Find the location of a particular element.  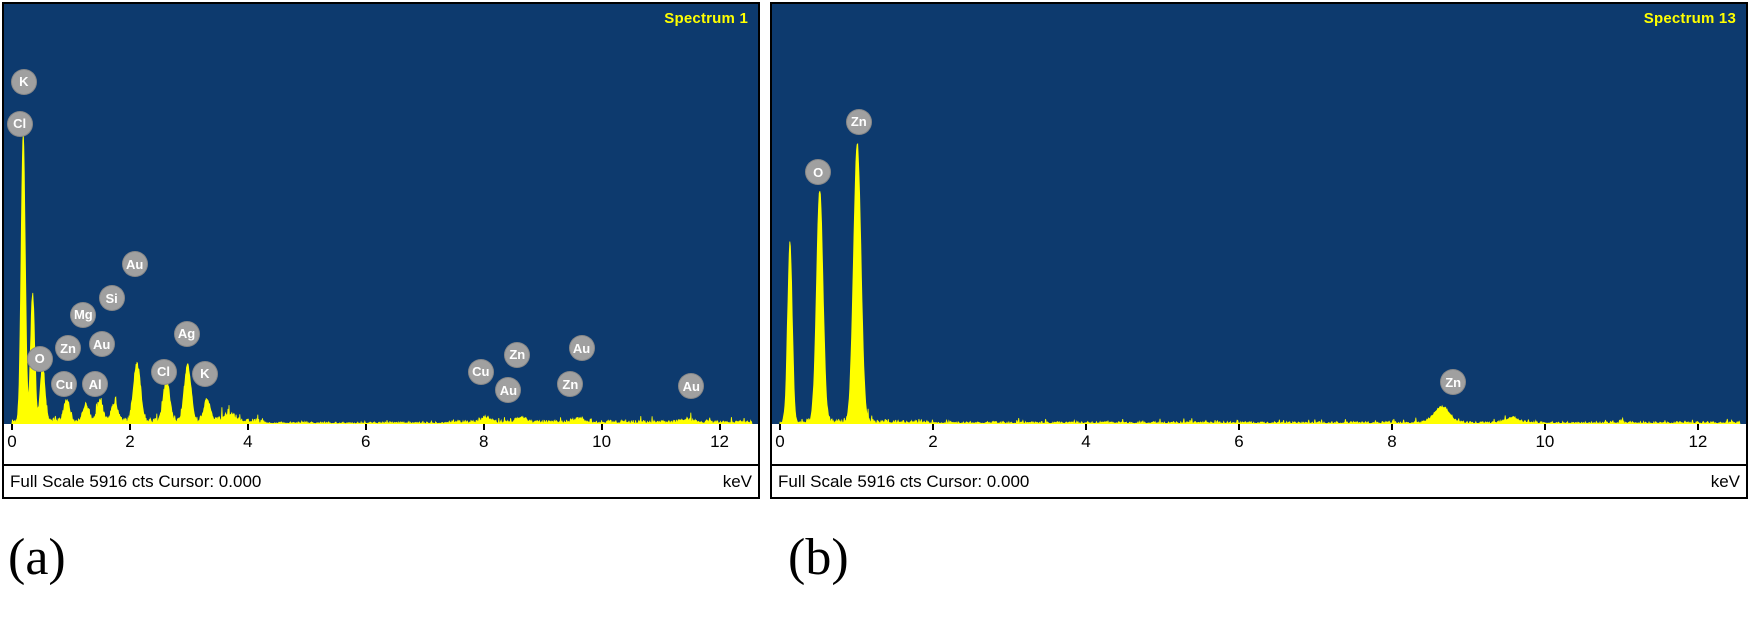

element-label: Ag is located at coordinates (186, 333).